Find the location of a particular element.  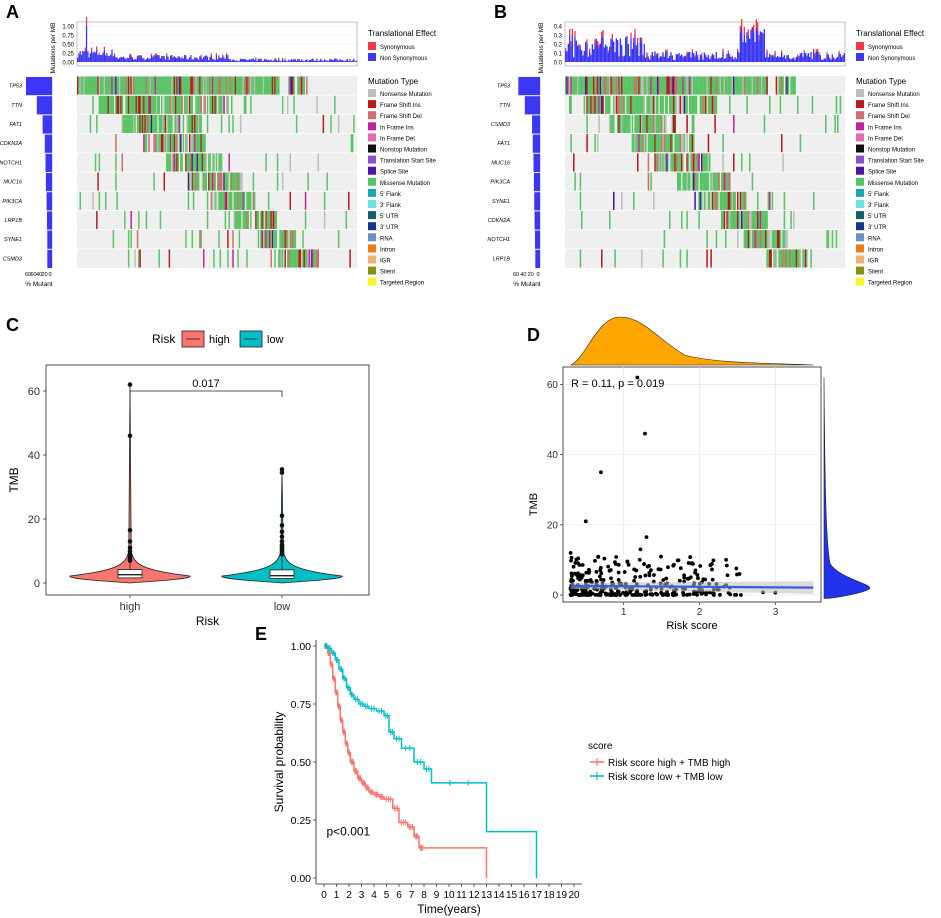

panel-label-b: B is located at coordinates (500, 12).